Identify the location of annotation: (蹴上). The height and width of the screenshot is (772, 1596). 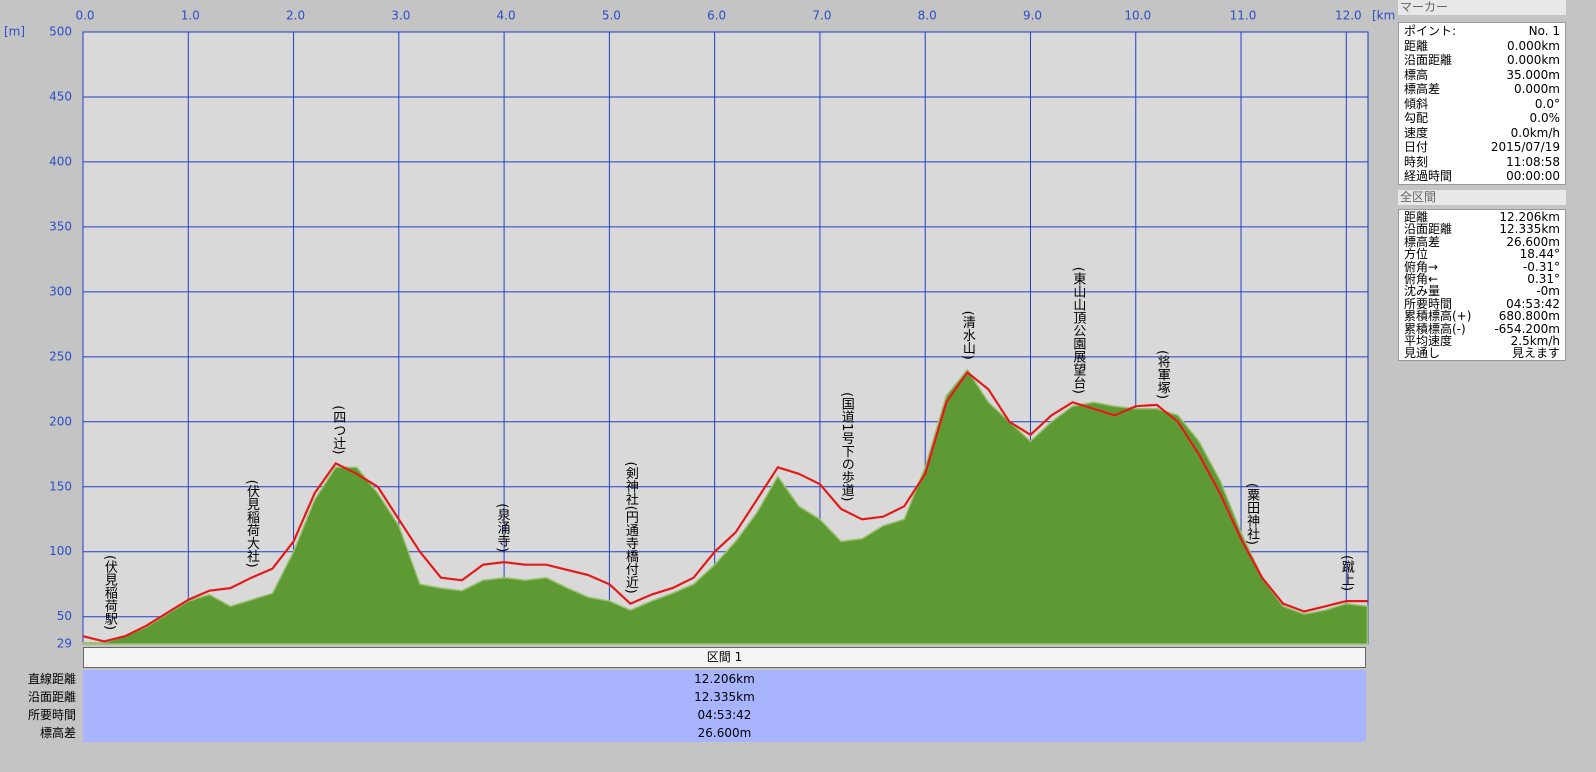
(1347, 573).